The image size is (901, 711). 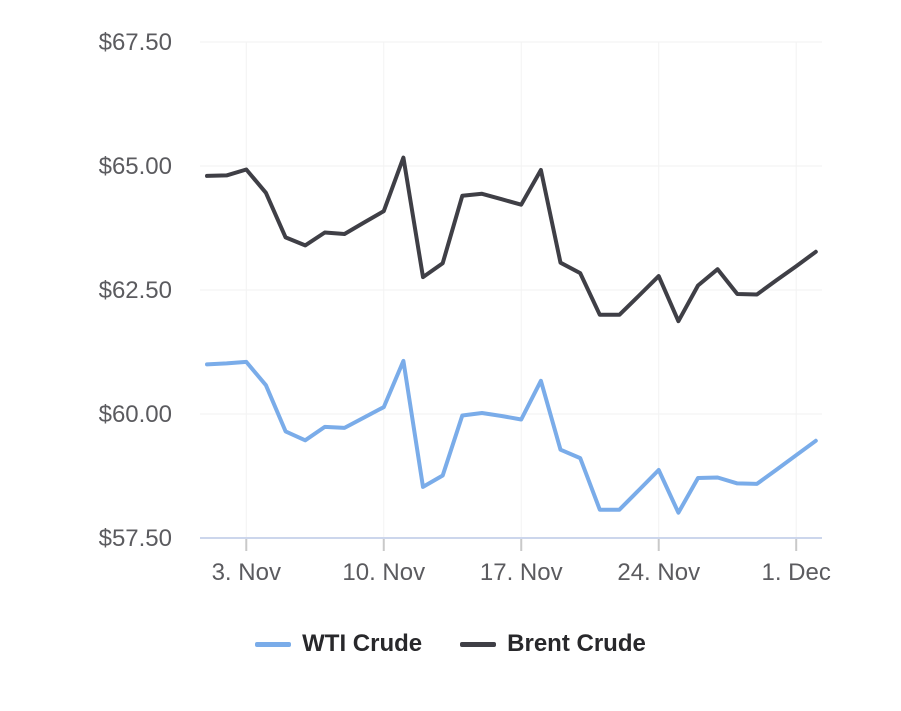 I want to click on y-axis-label: $62.50, so click(x=135, y=290).